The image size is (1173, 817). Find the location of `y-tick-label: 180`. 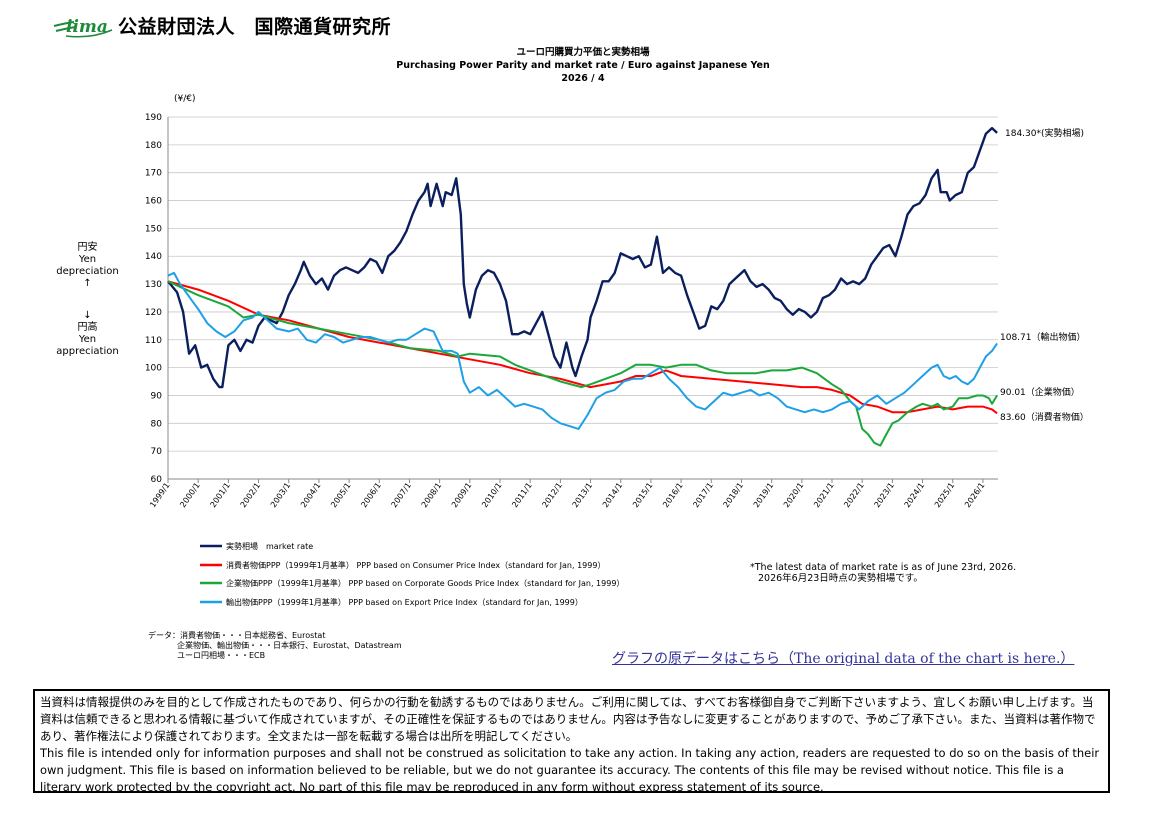

y-tick-label: 180 is located at coordinates (153, 146).